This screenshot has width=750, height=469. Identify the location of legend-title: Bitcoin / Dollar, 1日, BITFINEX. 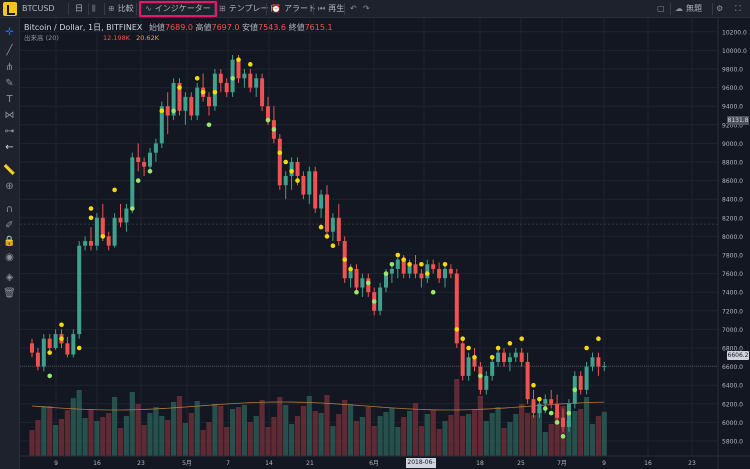
(83, 27).